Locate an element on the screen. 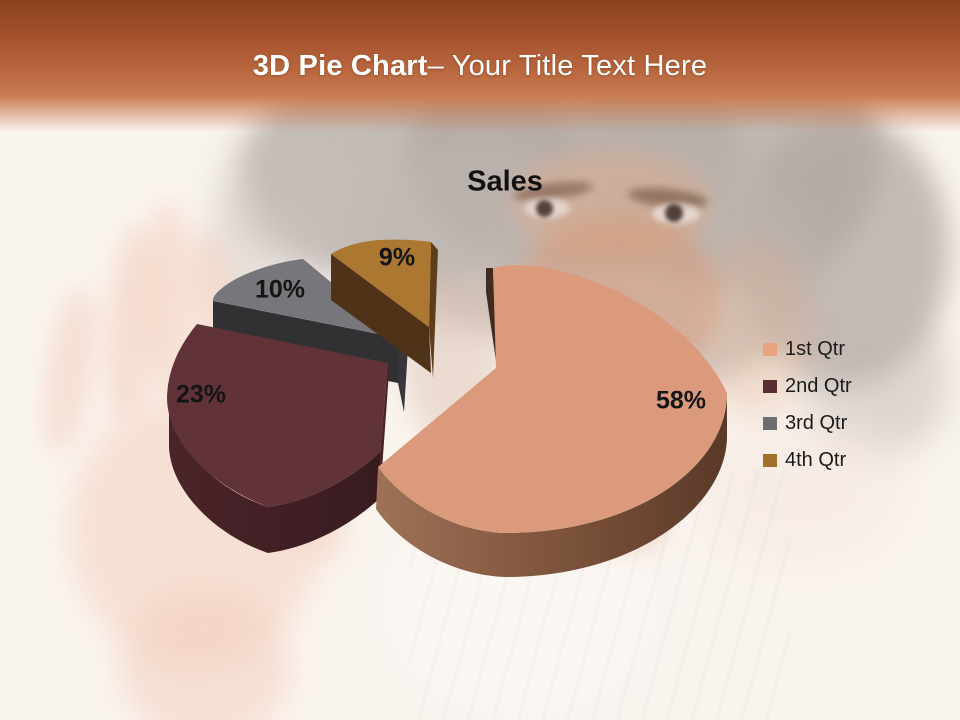 The image size is (960, 720). chart-title: Sales is located at coordinates (505, 181).